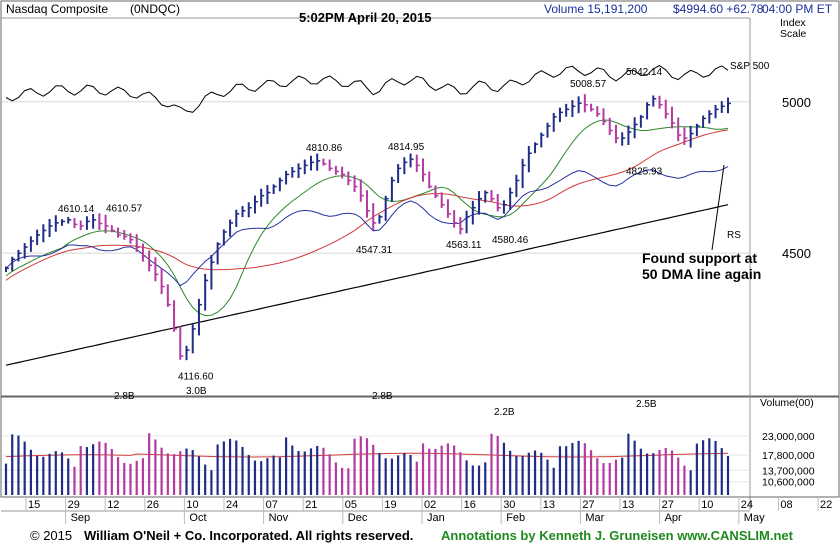 Image resolution: width=840 pixels, height=547 pixels. Describe the element at coordinates (588, 505) in the screenshot. I see `x-tick-14: 27` at that location.